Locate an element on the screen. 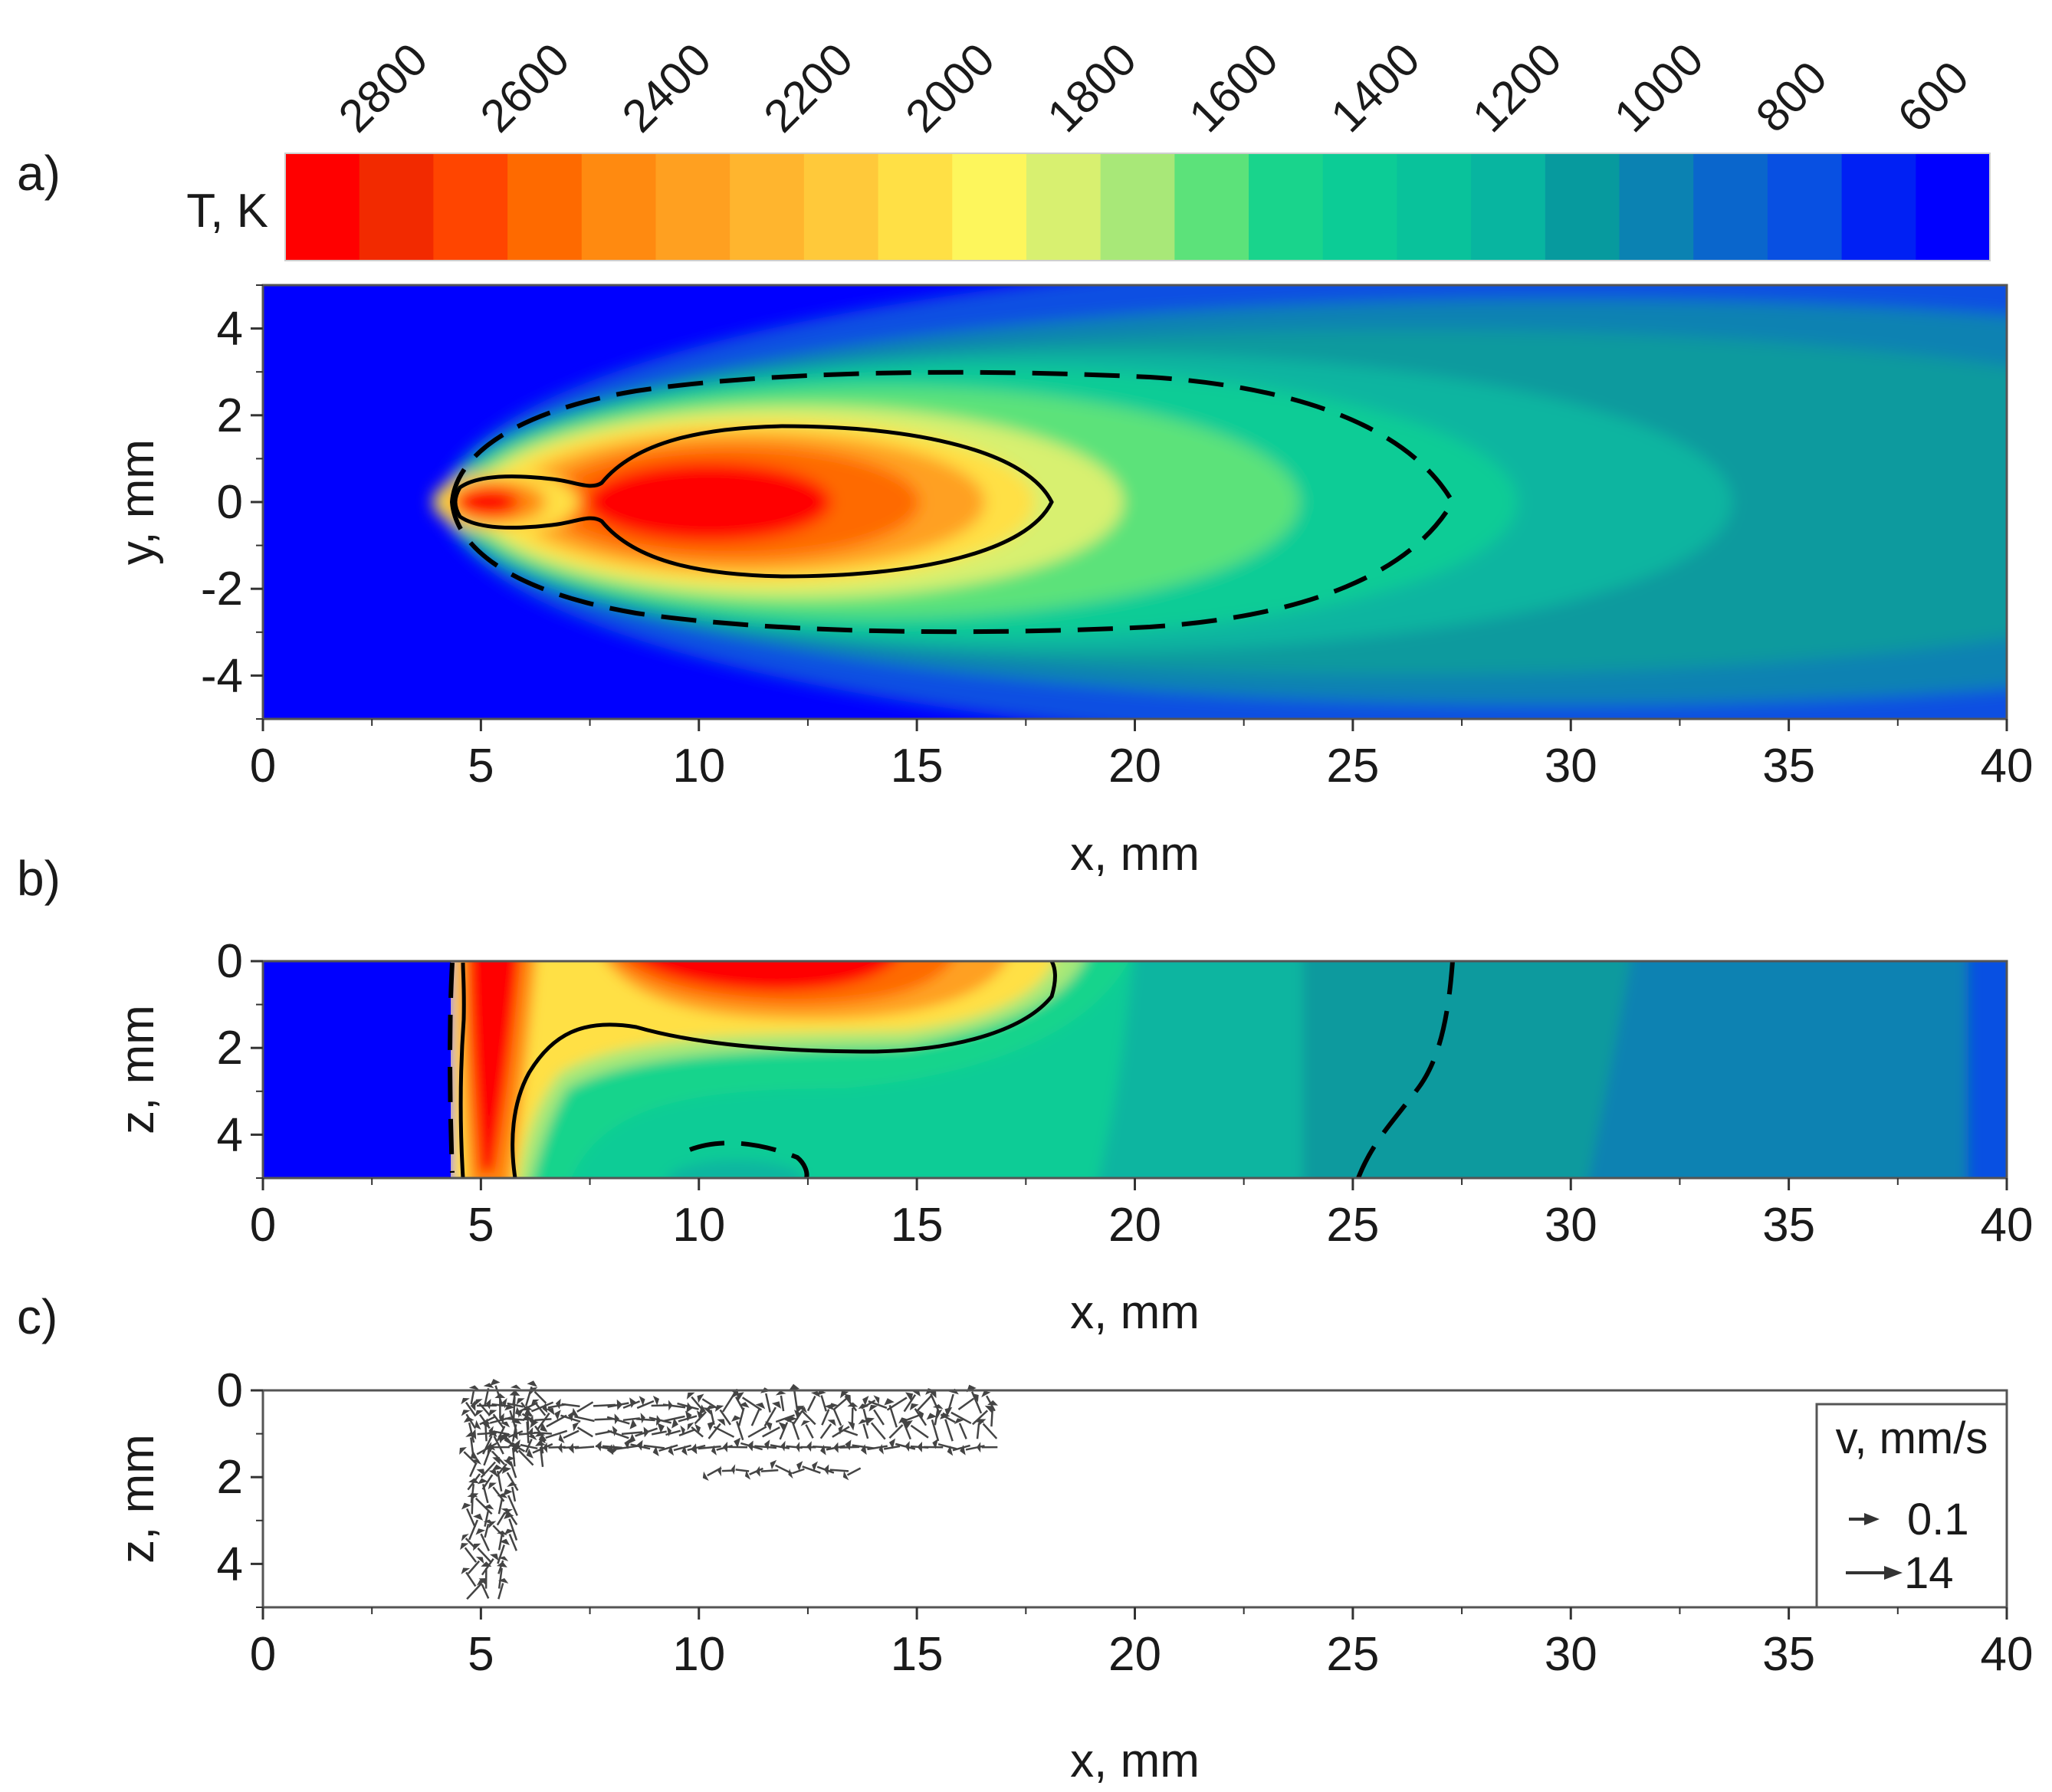  x-axis-label: x, mm is located at coordinates (1135, 1312).